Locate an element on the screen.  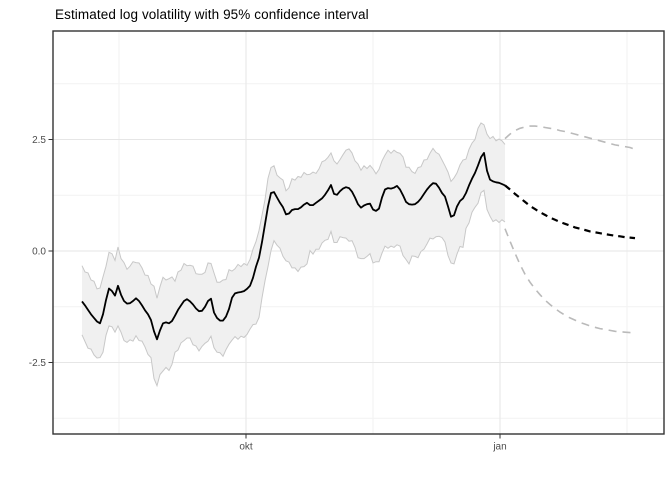
forecast-mean-line is located at coordinates (570, 212).